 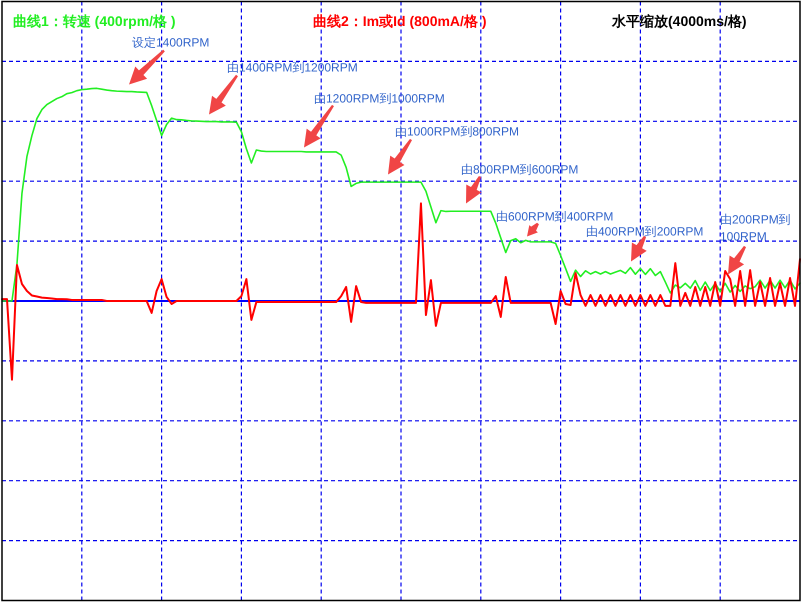 I want to click on annotation: 由200RPM到100RPM, so click(x=755, y=228).